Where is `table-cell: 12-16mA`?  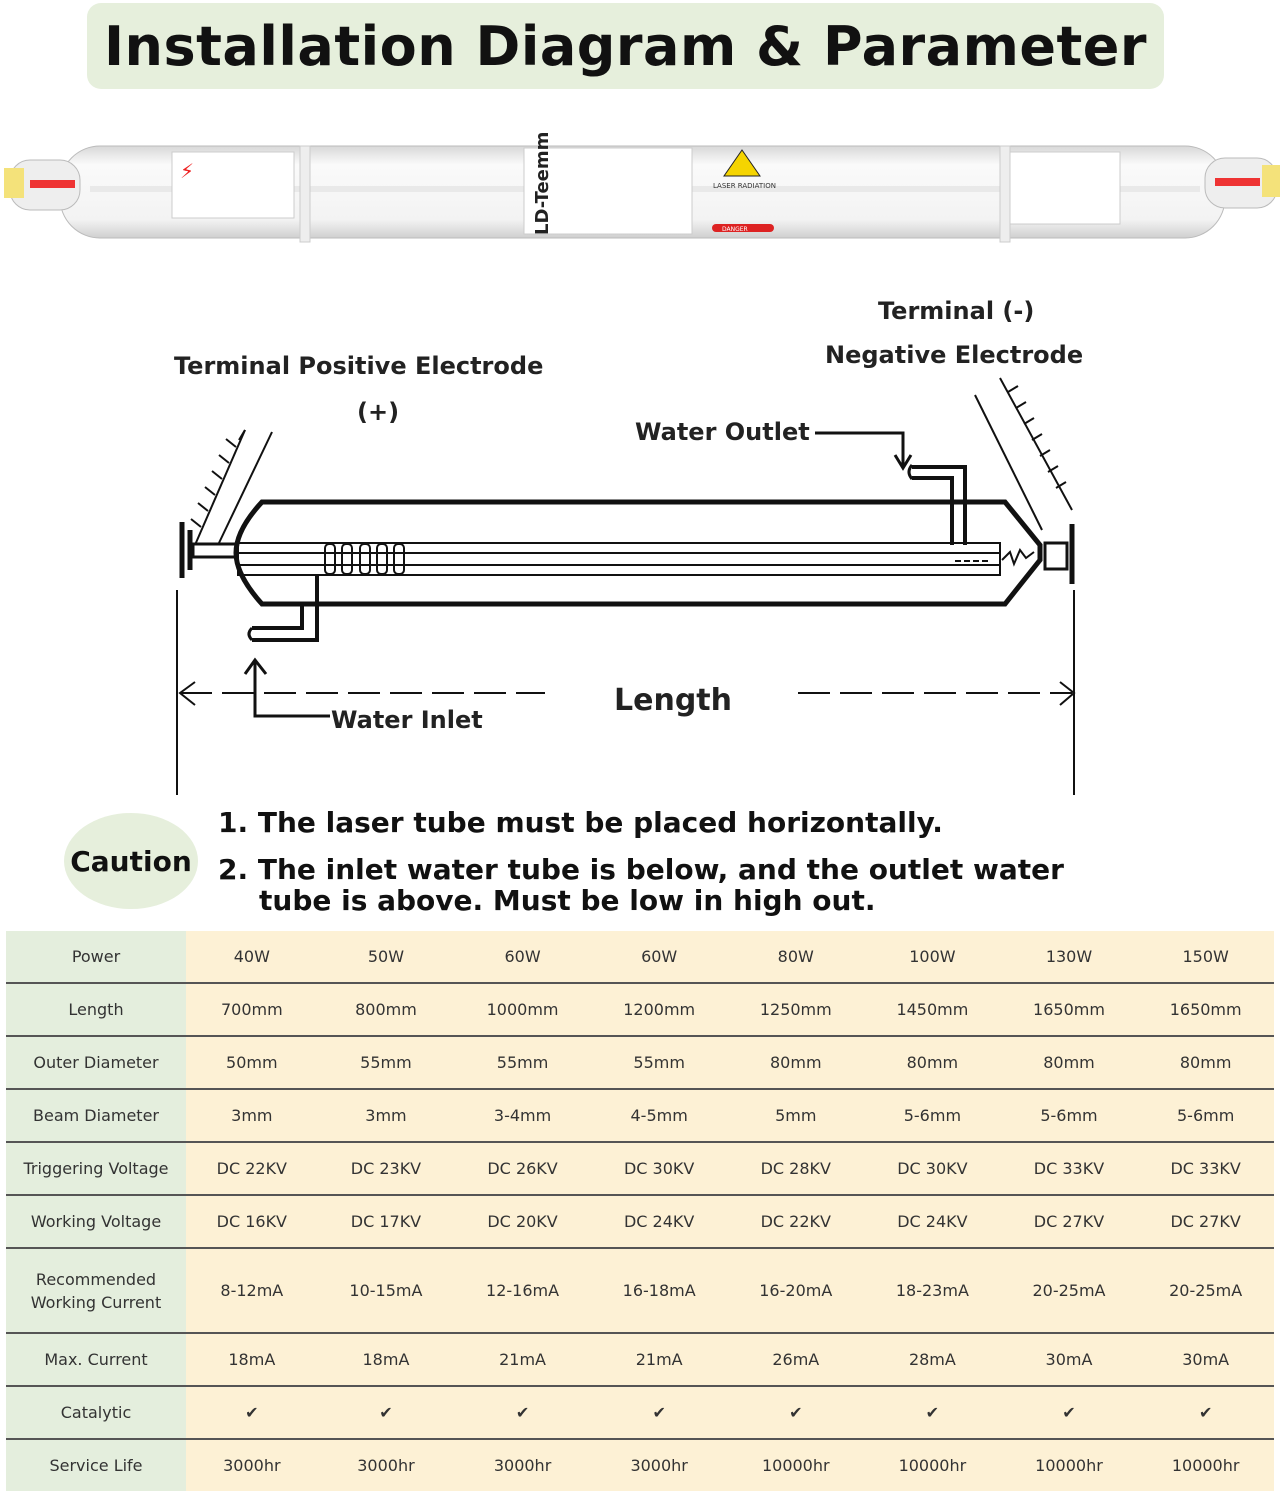
table-cell: 12-16mA is located at coordinates (522, 1291).